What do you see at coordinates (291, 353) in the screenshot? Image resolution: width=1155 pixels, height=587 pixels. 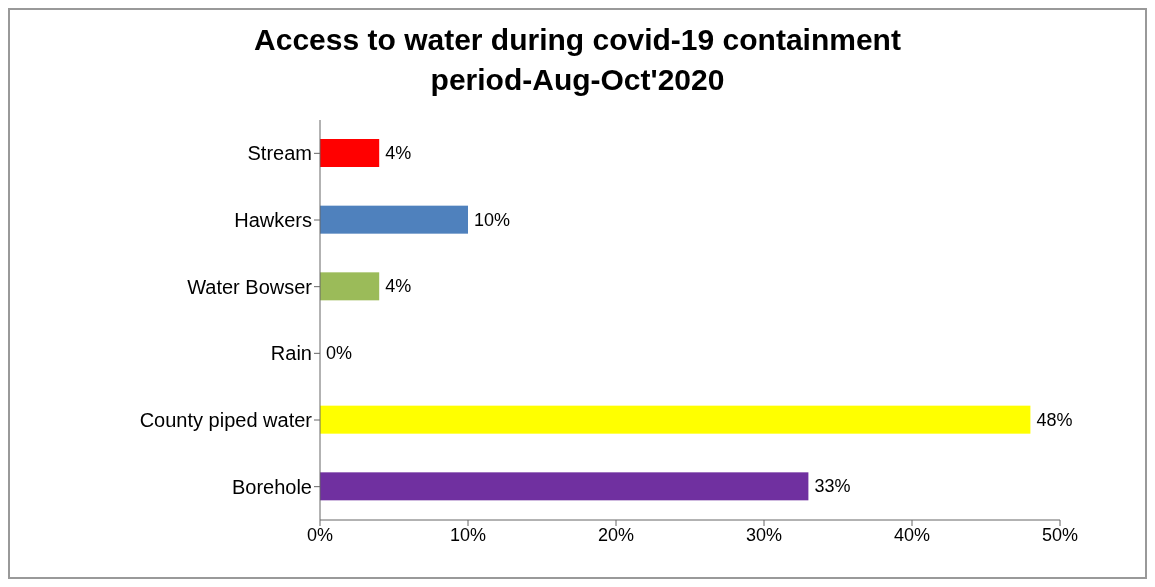 I see `y-tick-label: Rain` at bounding box center [291, 353].